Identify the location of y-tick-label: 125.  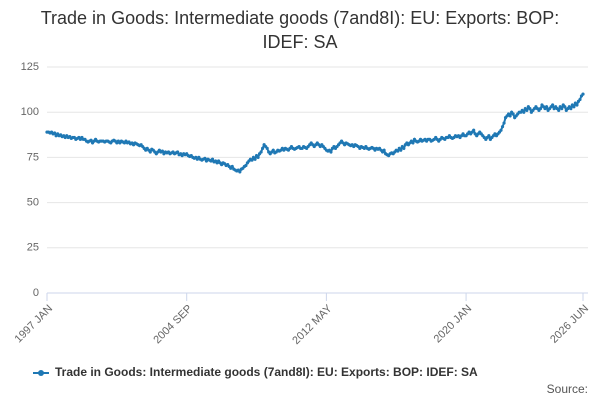
(30, 67).